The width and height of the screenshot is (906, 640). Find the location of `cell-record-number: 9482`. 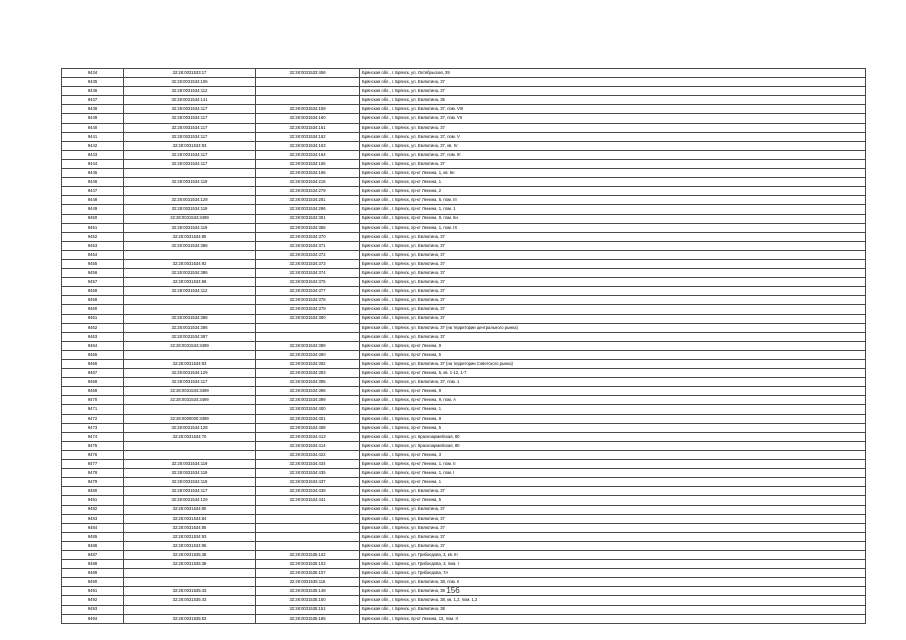

cell-record-number: 9482 is located at coordinates (92, 509).